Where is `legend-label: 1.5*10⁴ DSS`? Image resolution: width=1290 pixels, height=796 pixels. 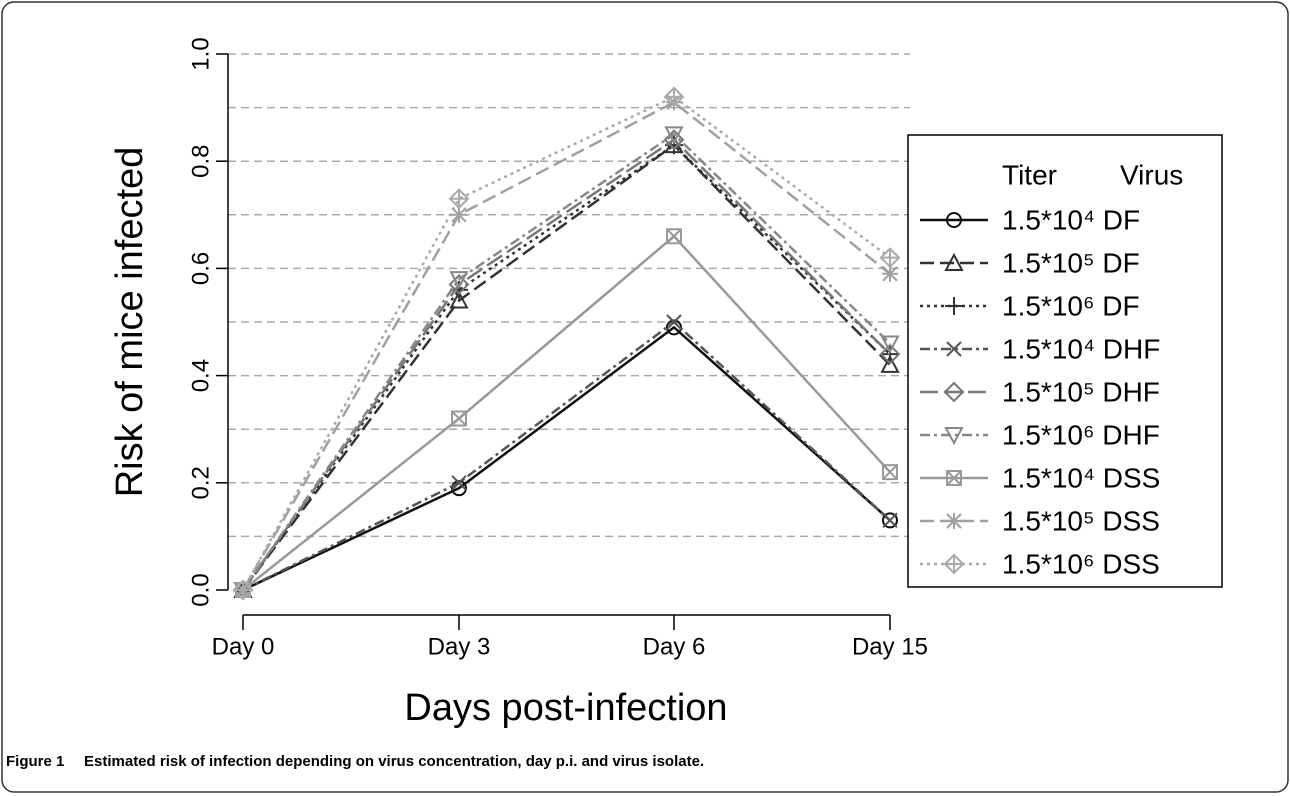 legend-label: 1.5*10⁴ DSS is located at coordinates (1081, 477).